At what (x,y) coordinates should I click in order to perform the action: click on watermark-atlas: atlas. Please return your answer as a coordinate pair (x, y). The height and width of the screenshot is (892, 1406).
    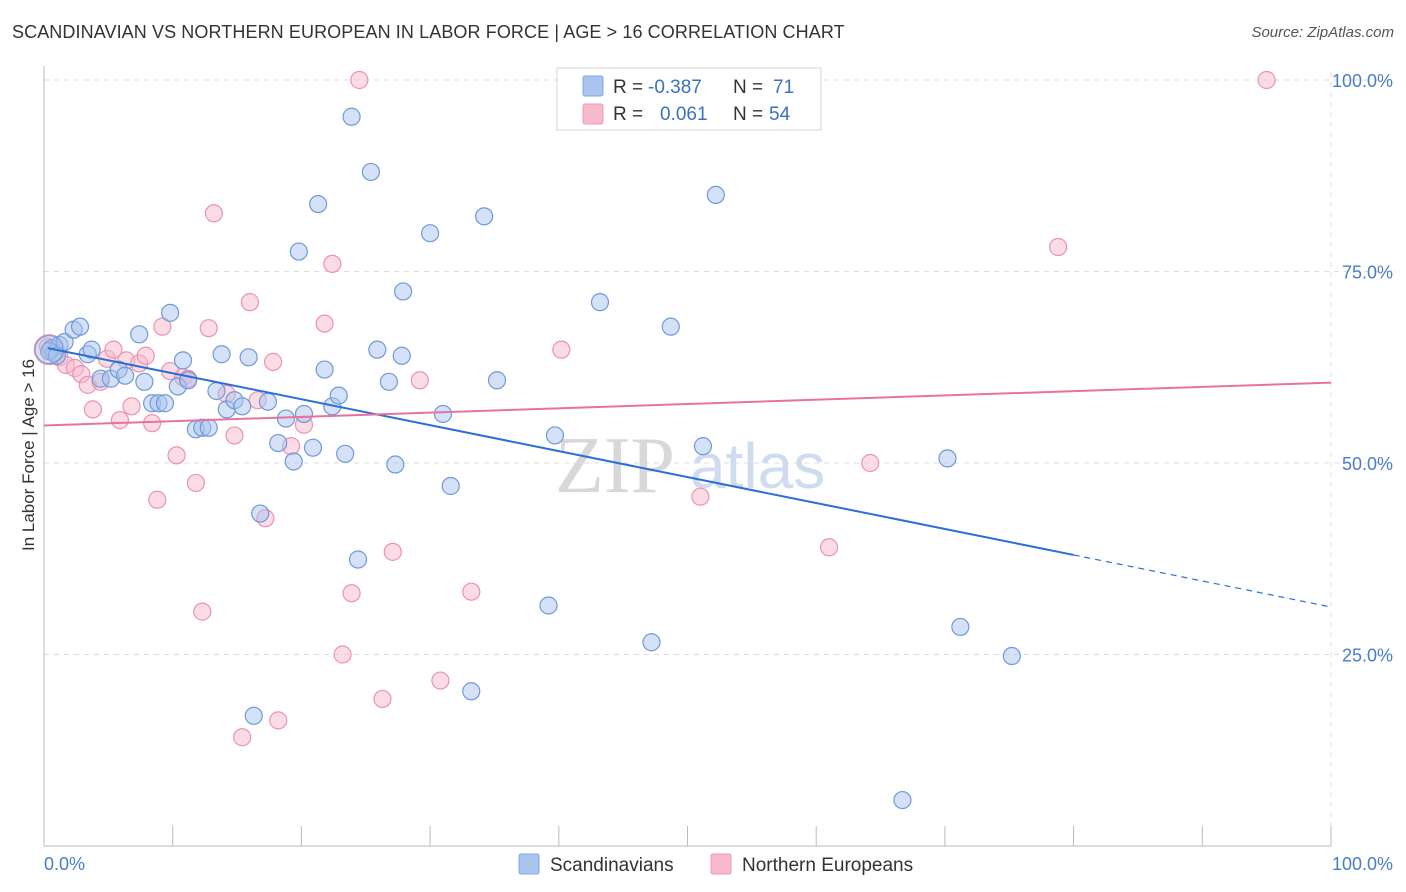
    Looking at the image, I should click on (757, 466).